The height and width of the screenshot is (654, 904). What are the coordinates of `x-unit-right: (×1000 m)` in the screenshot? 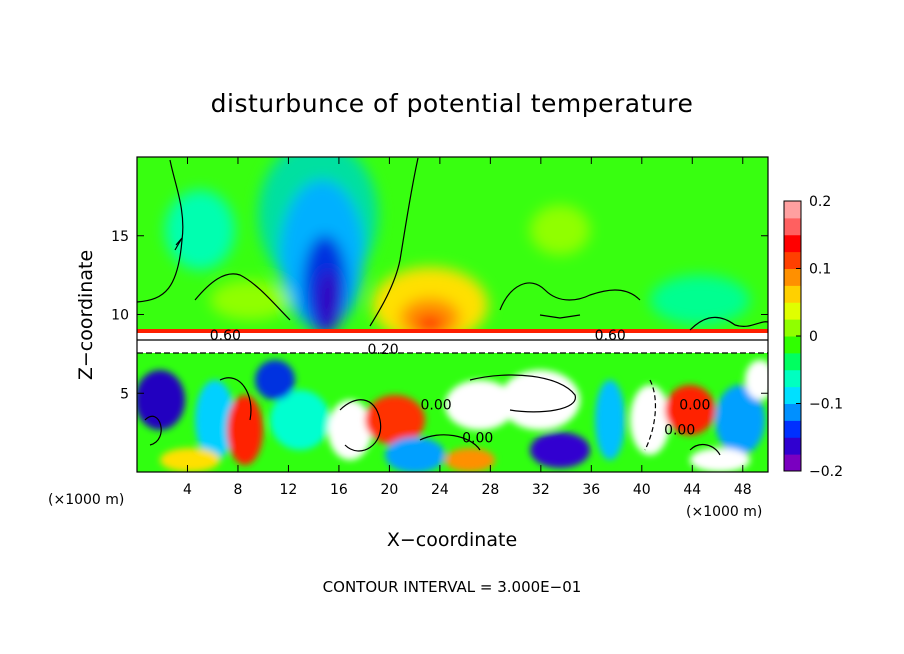 It's located at (724, 512).